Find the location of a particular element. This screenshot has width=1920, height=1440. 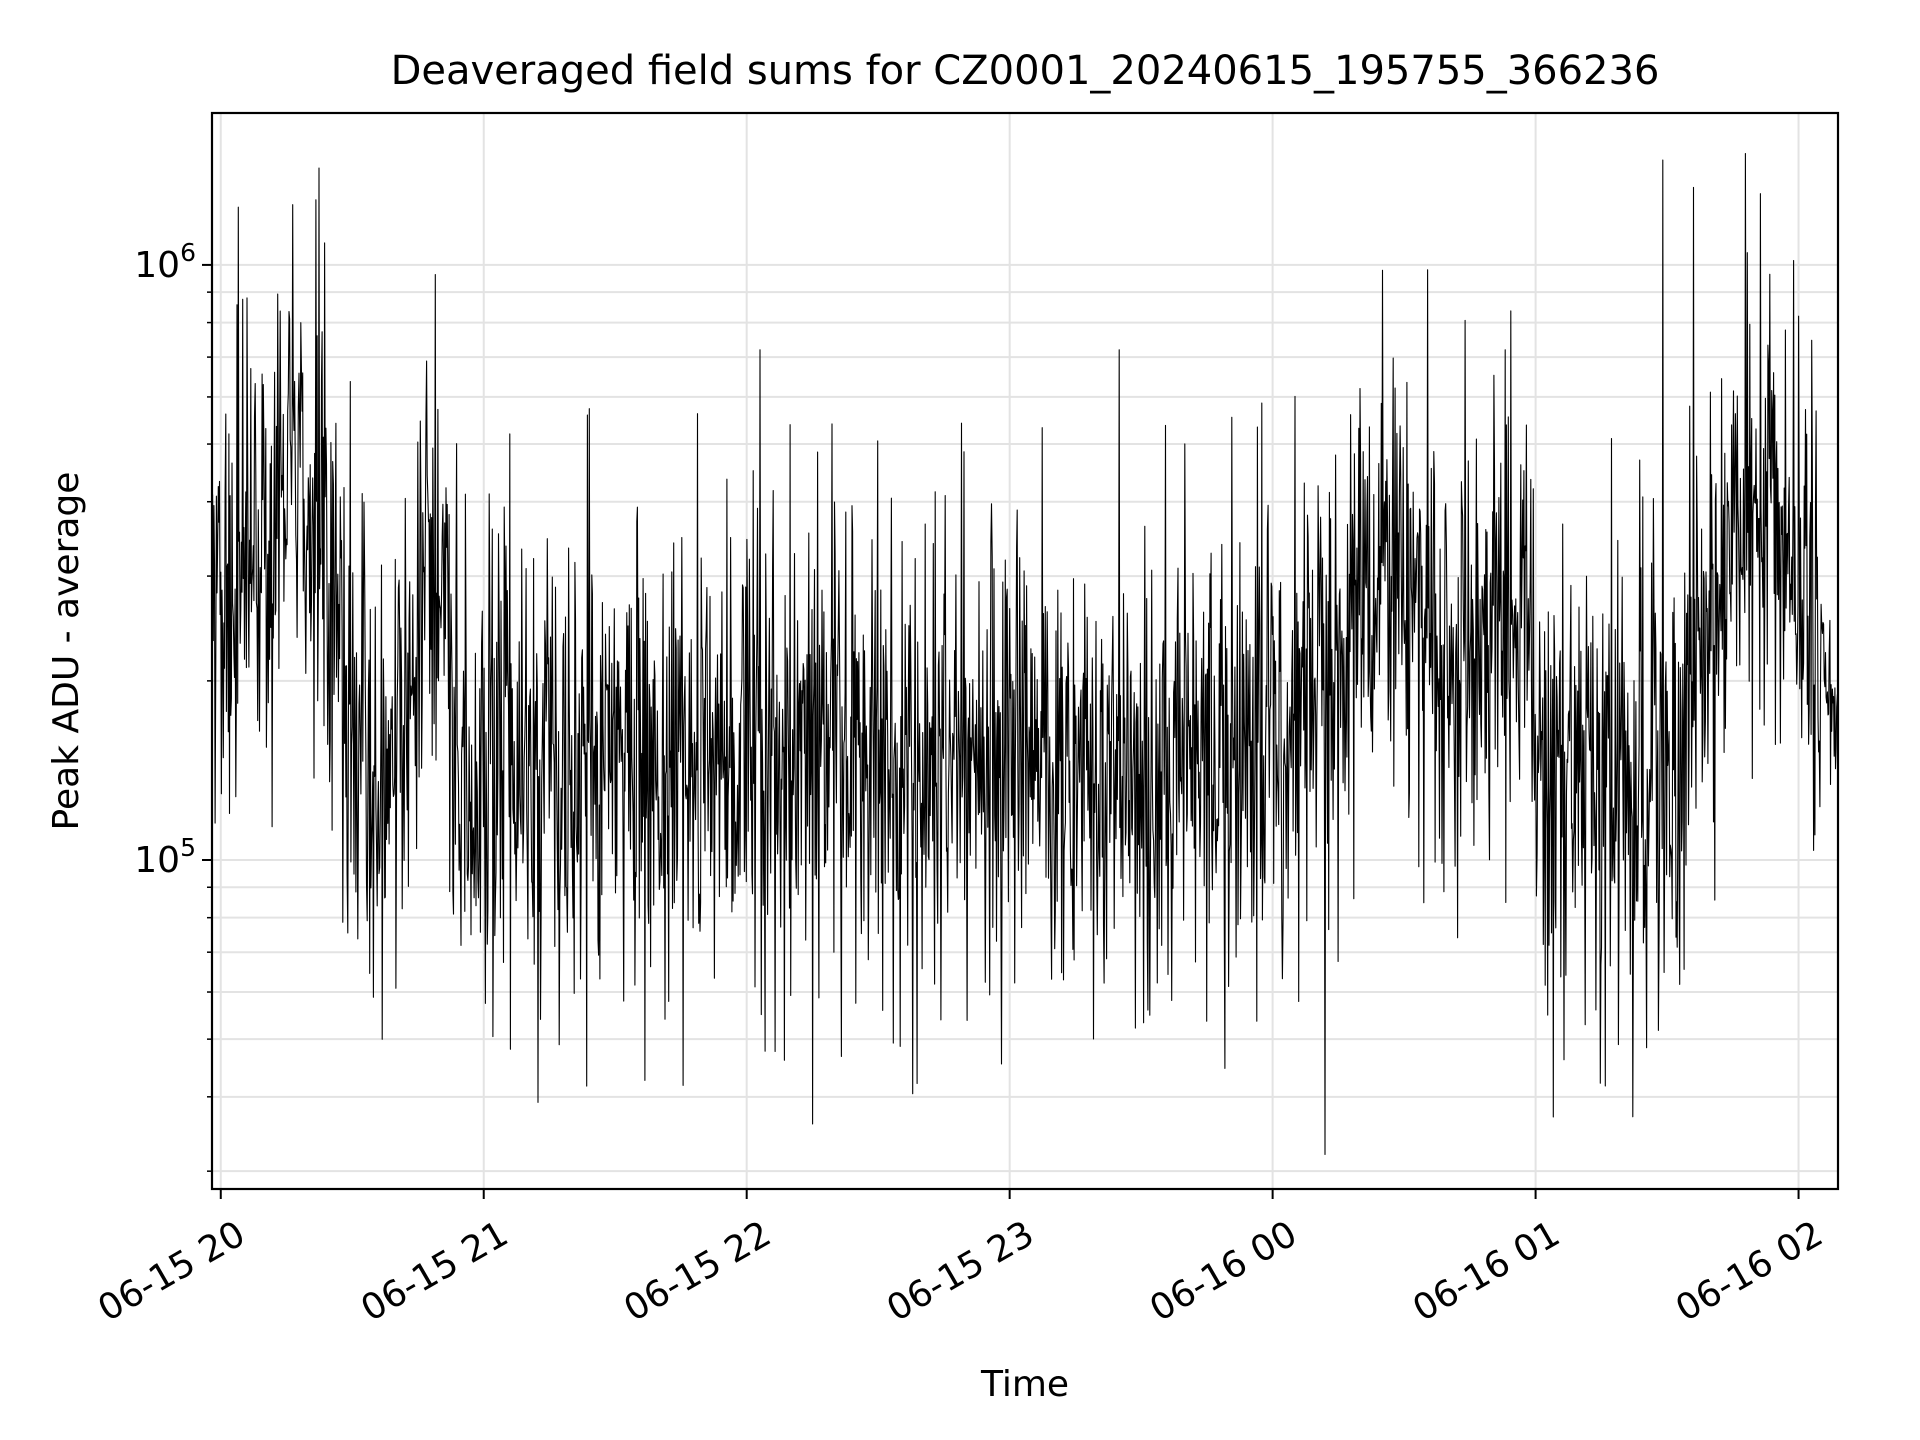

x-axis-label: Time is located at coordinates (1024, 1384).